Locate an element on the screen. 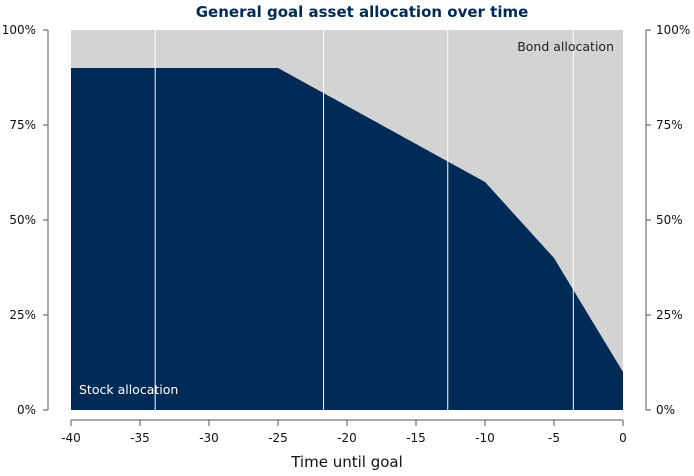  right-y-tick-label: 25% is located at coordinates (669, 315).